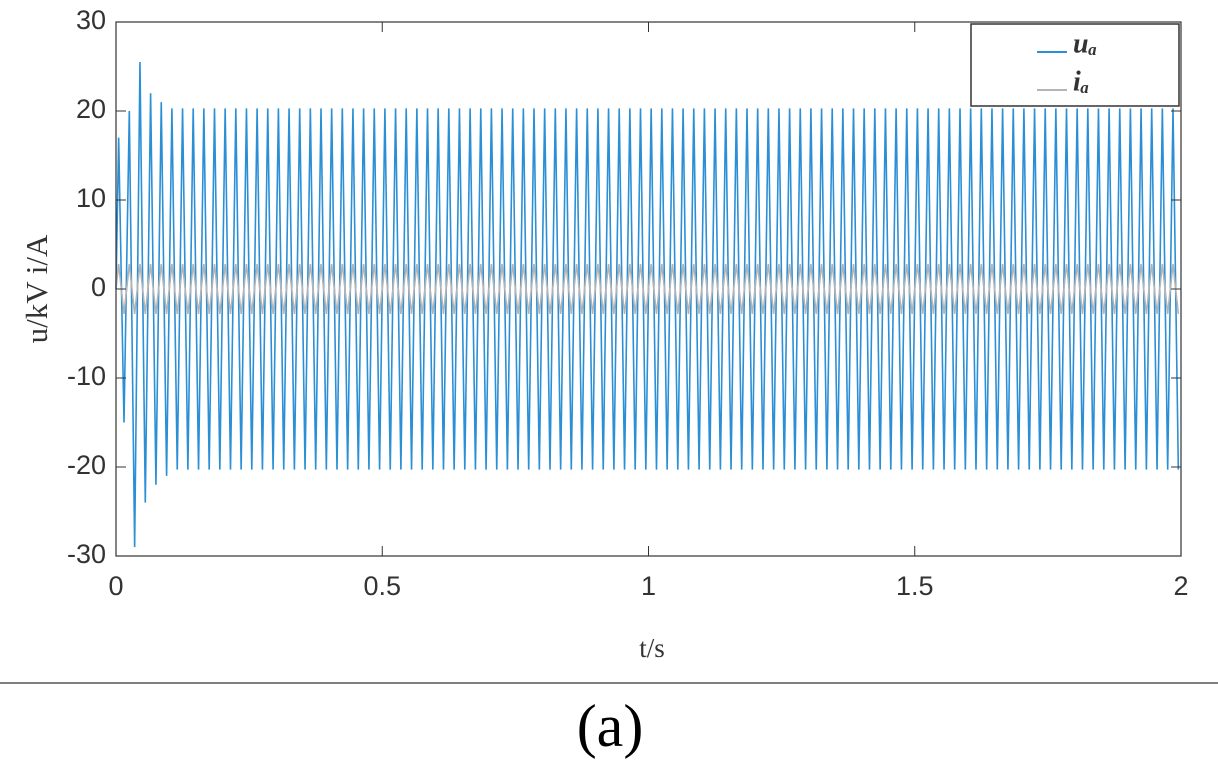  I want to click on y-tick-label: 10, so click(91, 198).